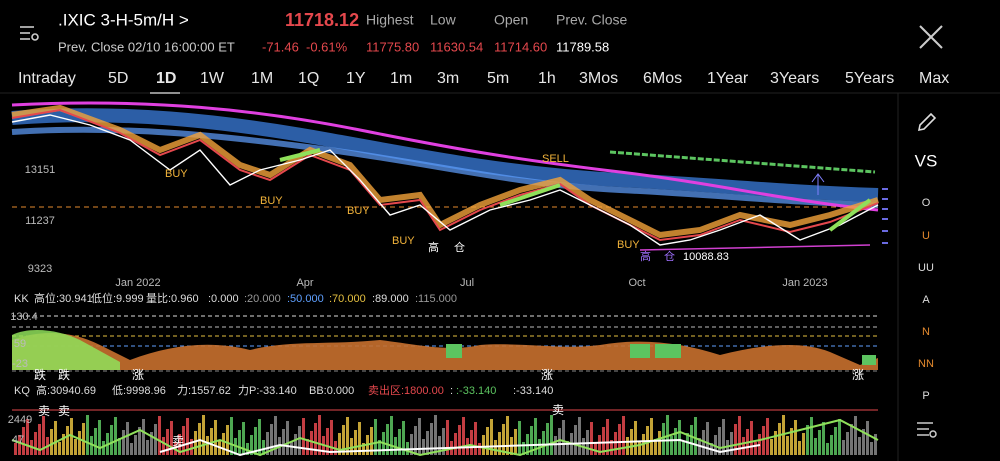 This screenshot has height=461, width=1000. I want to click on signal-label: BUY, so click(628, 245).